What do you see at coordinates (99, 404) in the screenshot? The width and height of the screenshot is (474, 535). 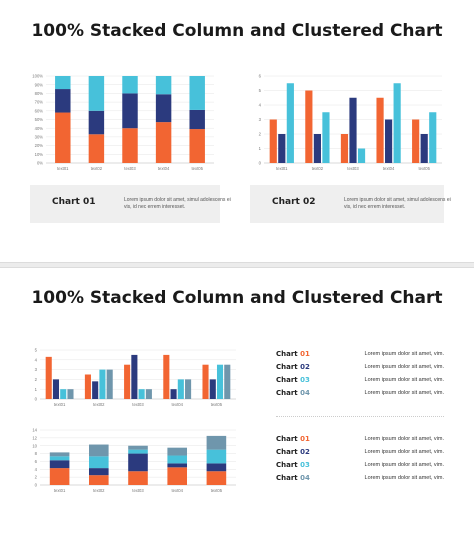 I see `x-tick-label: text02` at bounding box center [99, 404].